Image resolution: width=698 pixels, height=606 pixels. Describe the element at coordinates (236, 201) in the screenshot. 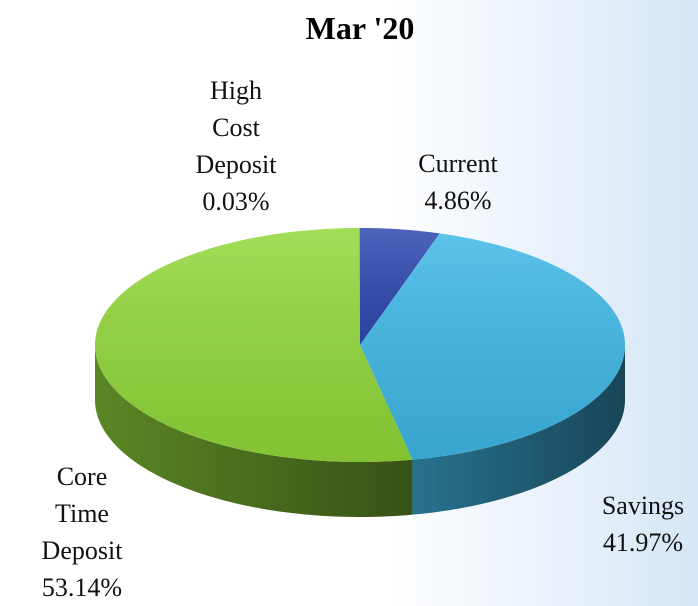

I see `value-label: 0.03%` at that location.